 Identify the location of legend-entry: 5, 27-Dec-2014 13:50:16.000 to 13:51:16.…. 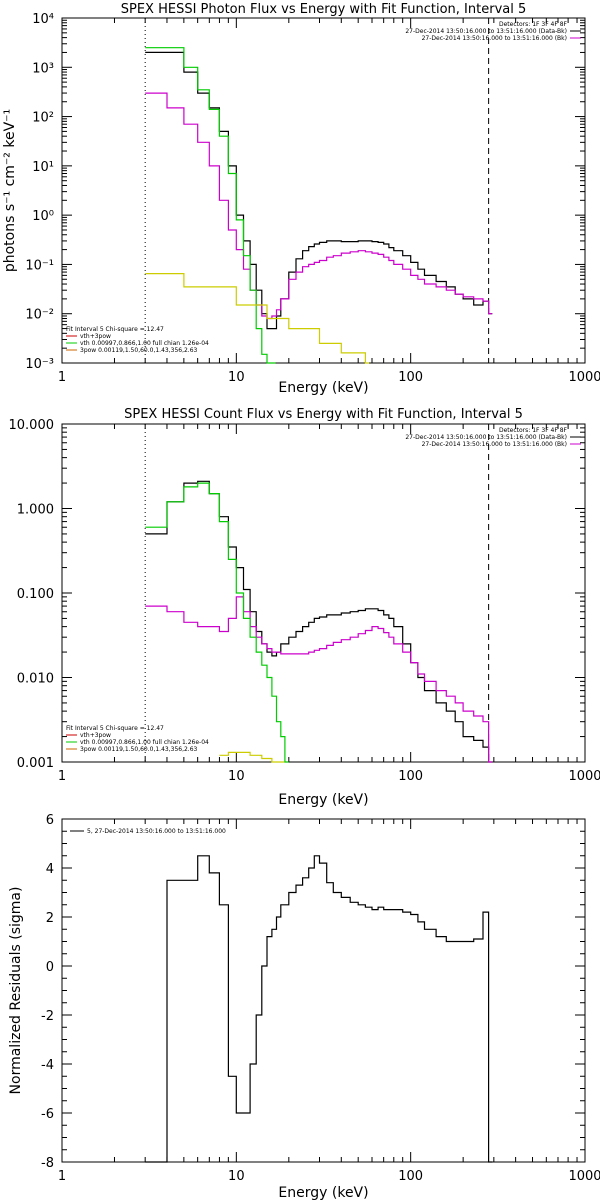
(156, 831).